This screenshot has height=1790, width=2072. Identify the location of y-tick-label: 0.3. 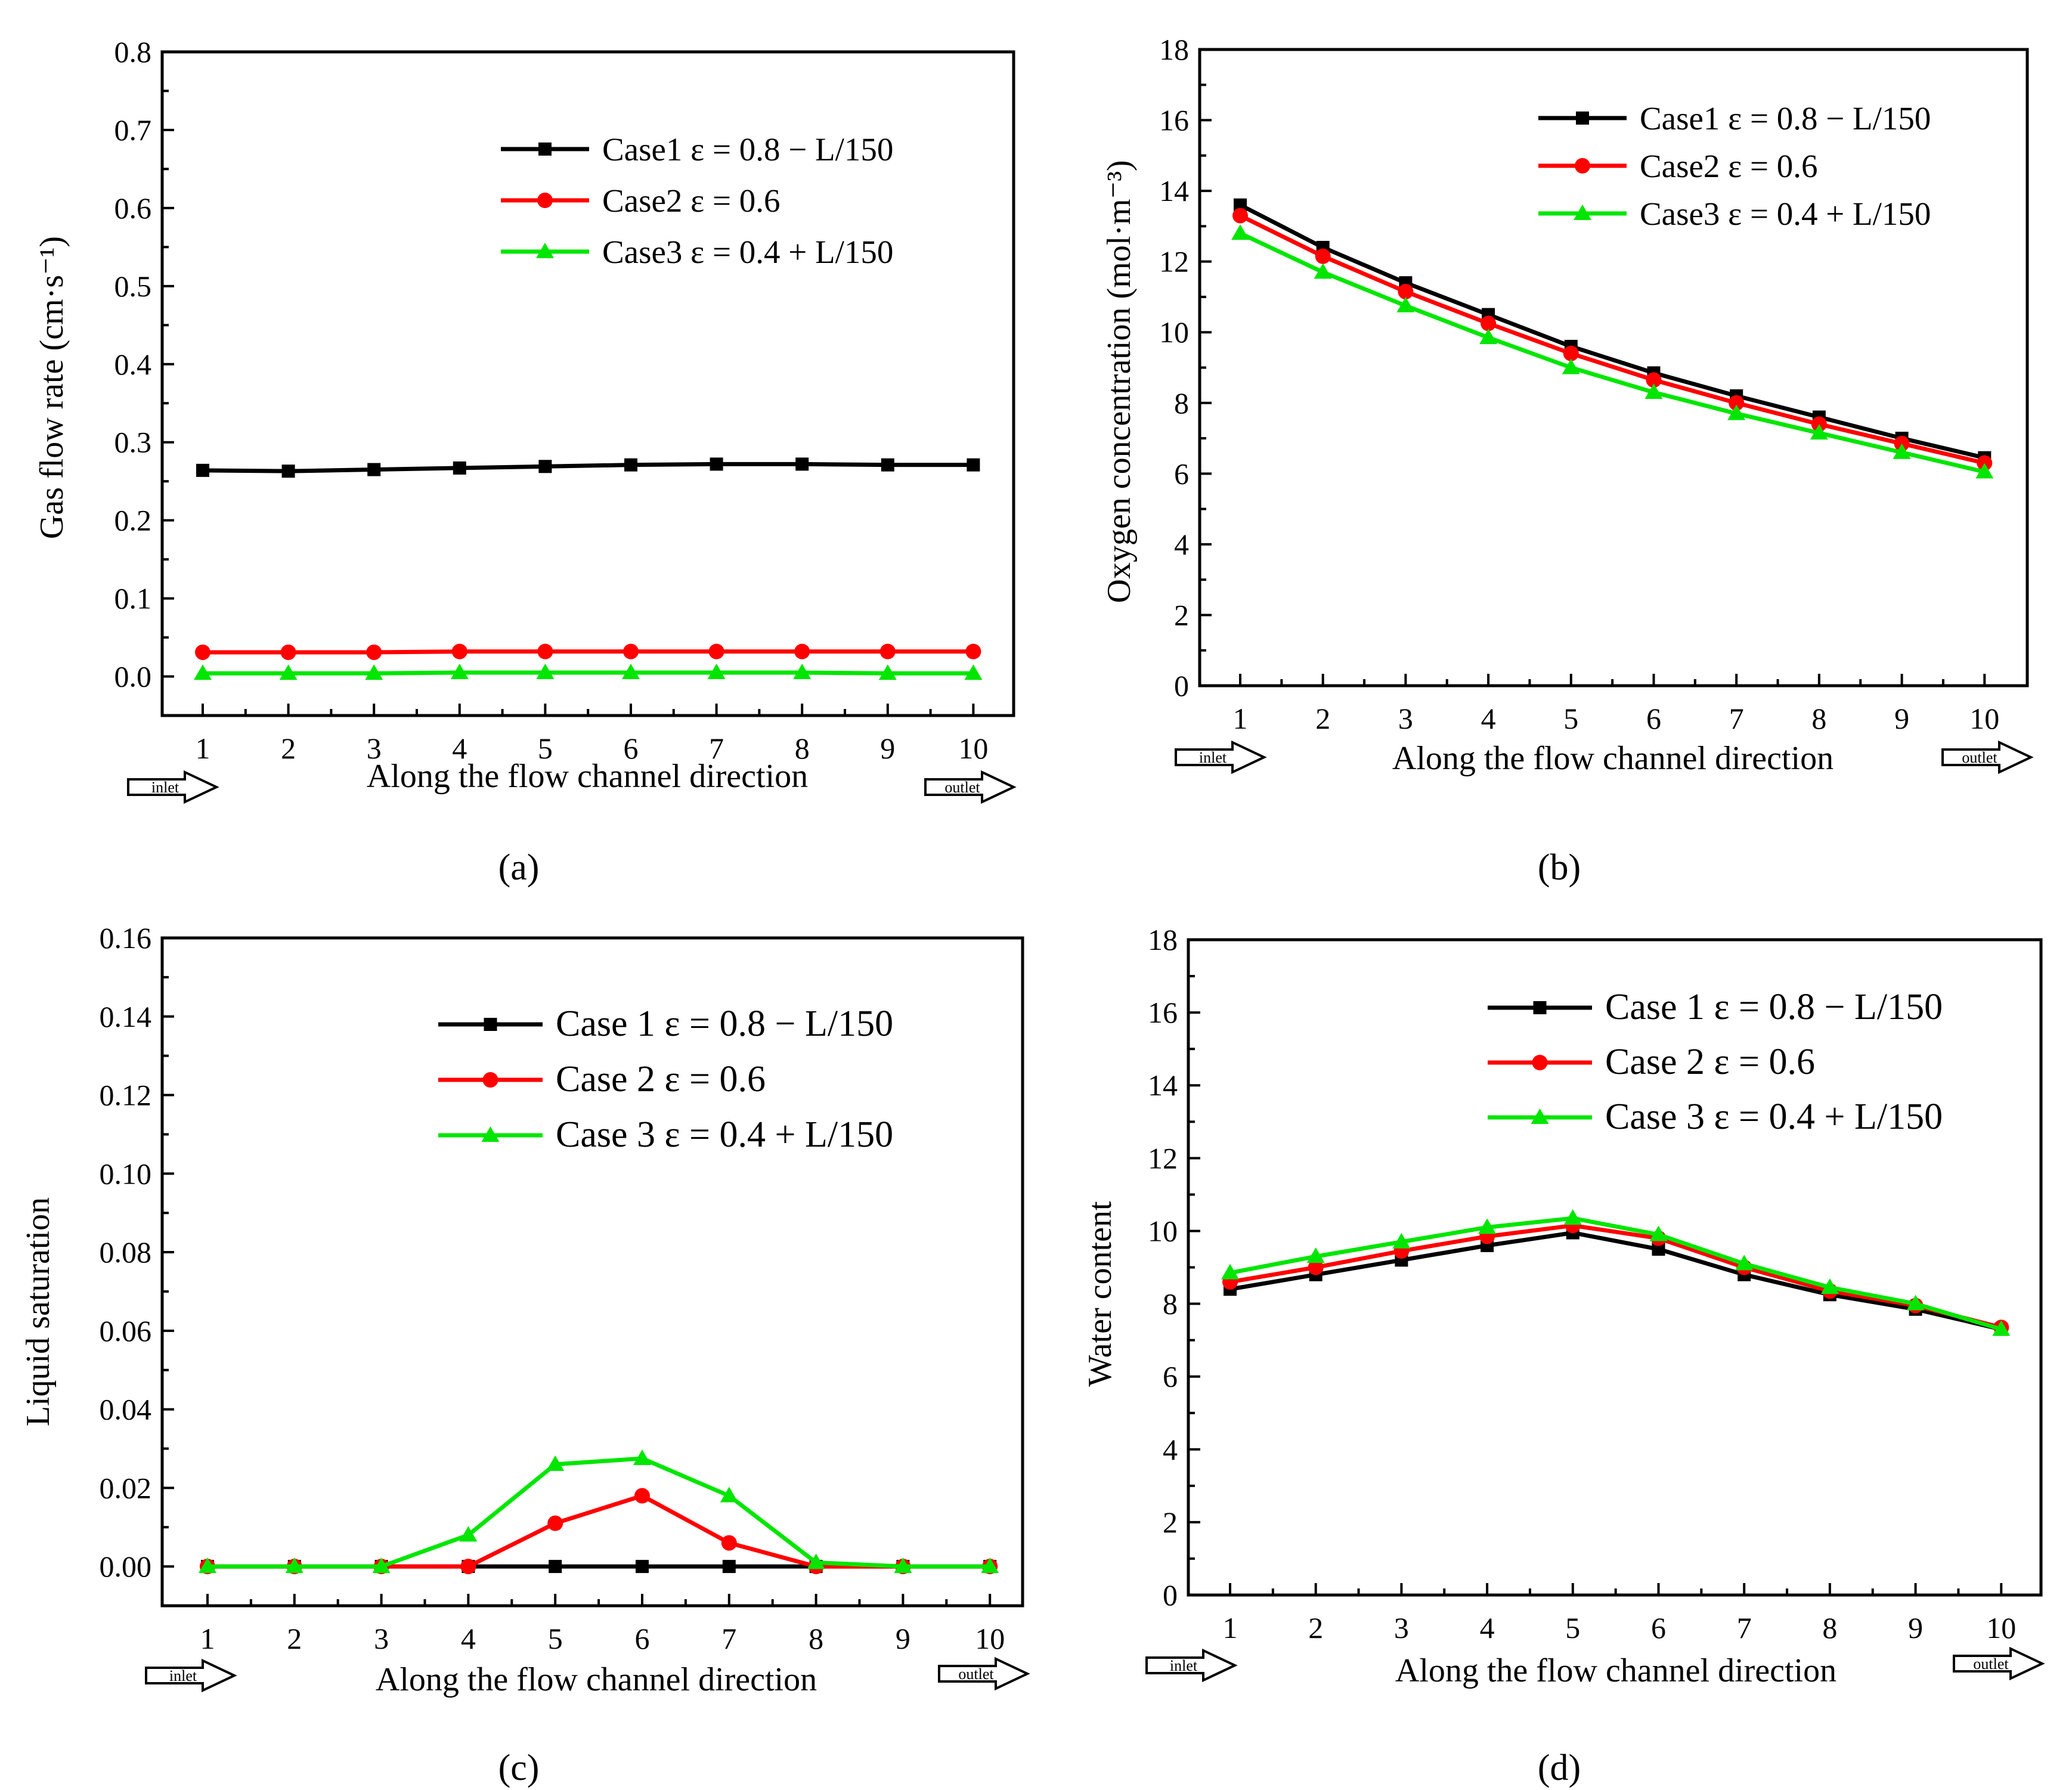
(133, 442).